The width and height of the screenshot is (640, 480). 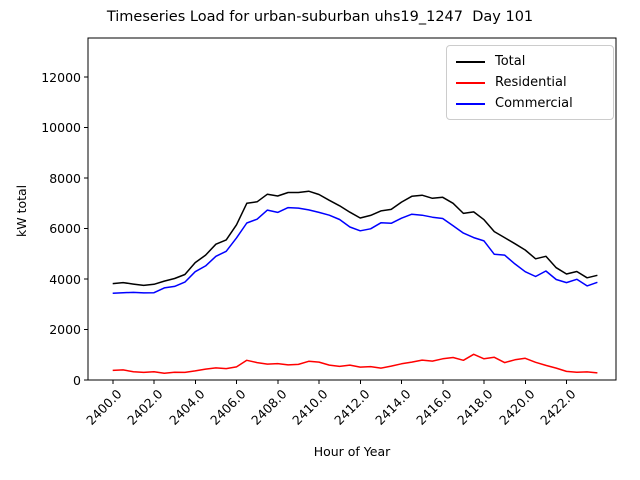 What do you see at coordinates (355, 250) in the screenshot?
I see `series-line-commercial` at bounding box center [355, 250].